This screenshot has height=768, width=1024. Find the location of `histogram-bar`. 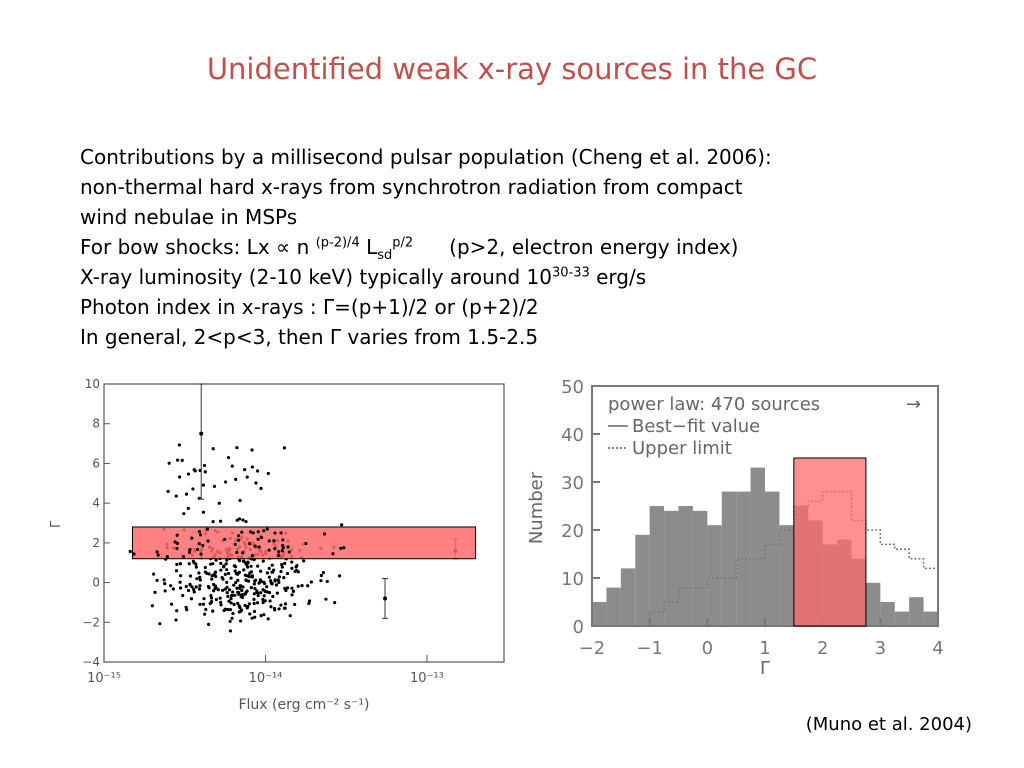

histogram-bar is located at coordinates (613, 606).